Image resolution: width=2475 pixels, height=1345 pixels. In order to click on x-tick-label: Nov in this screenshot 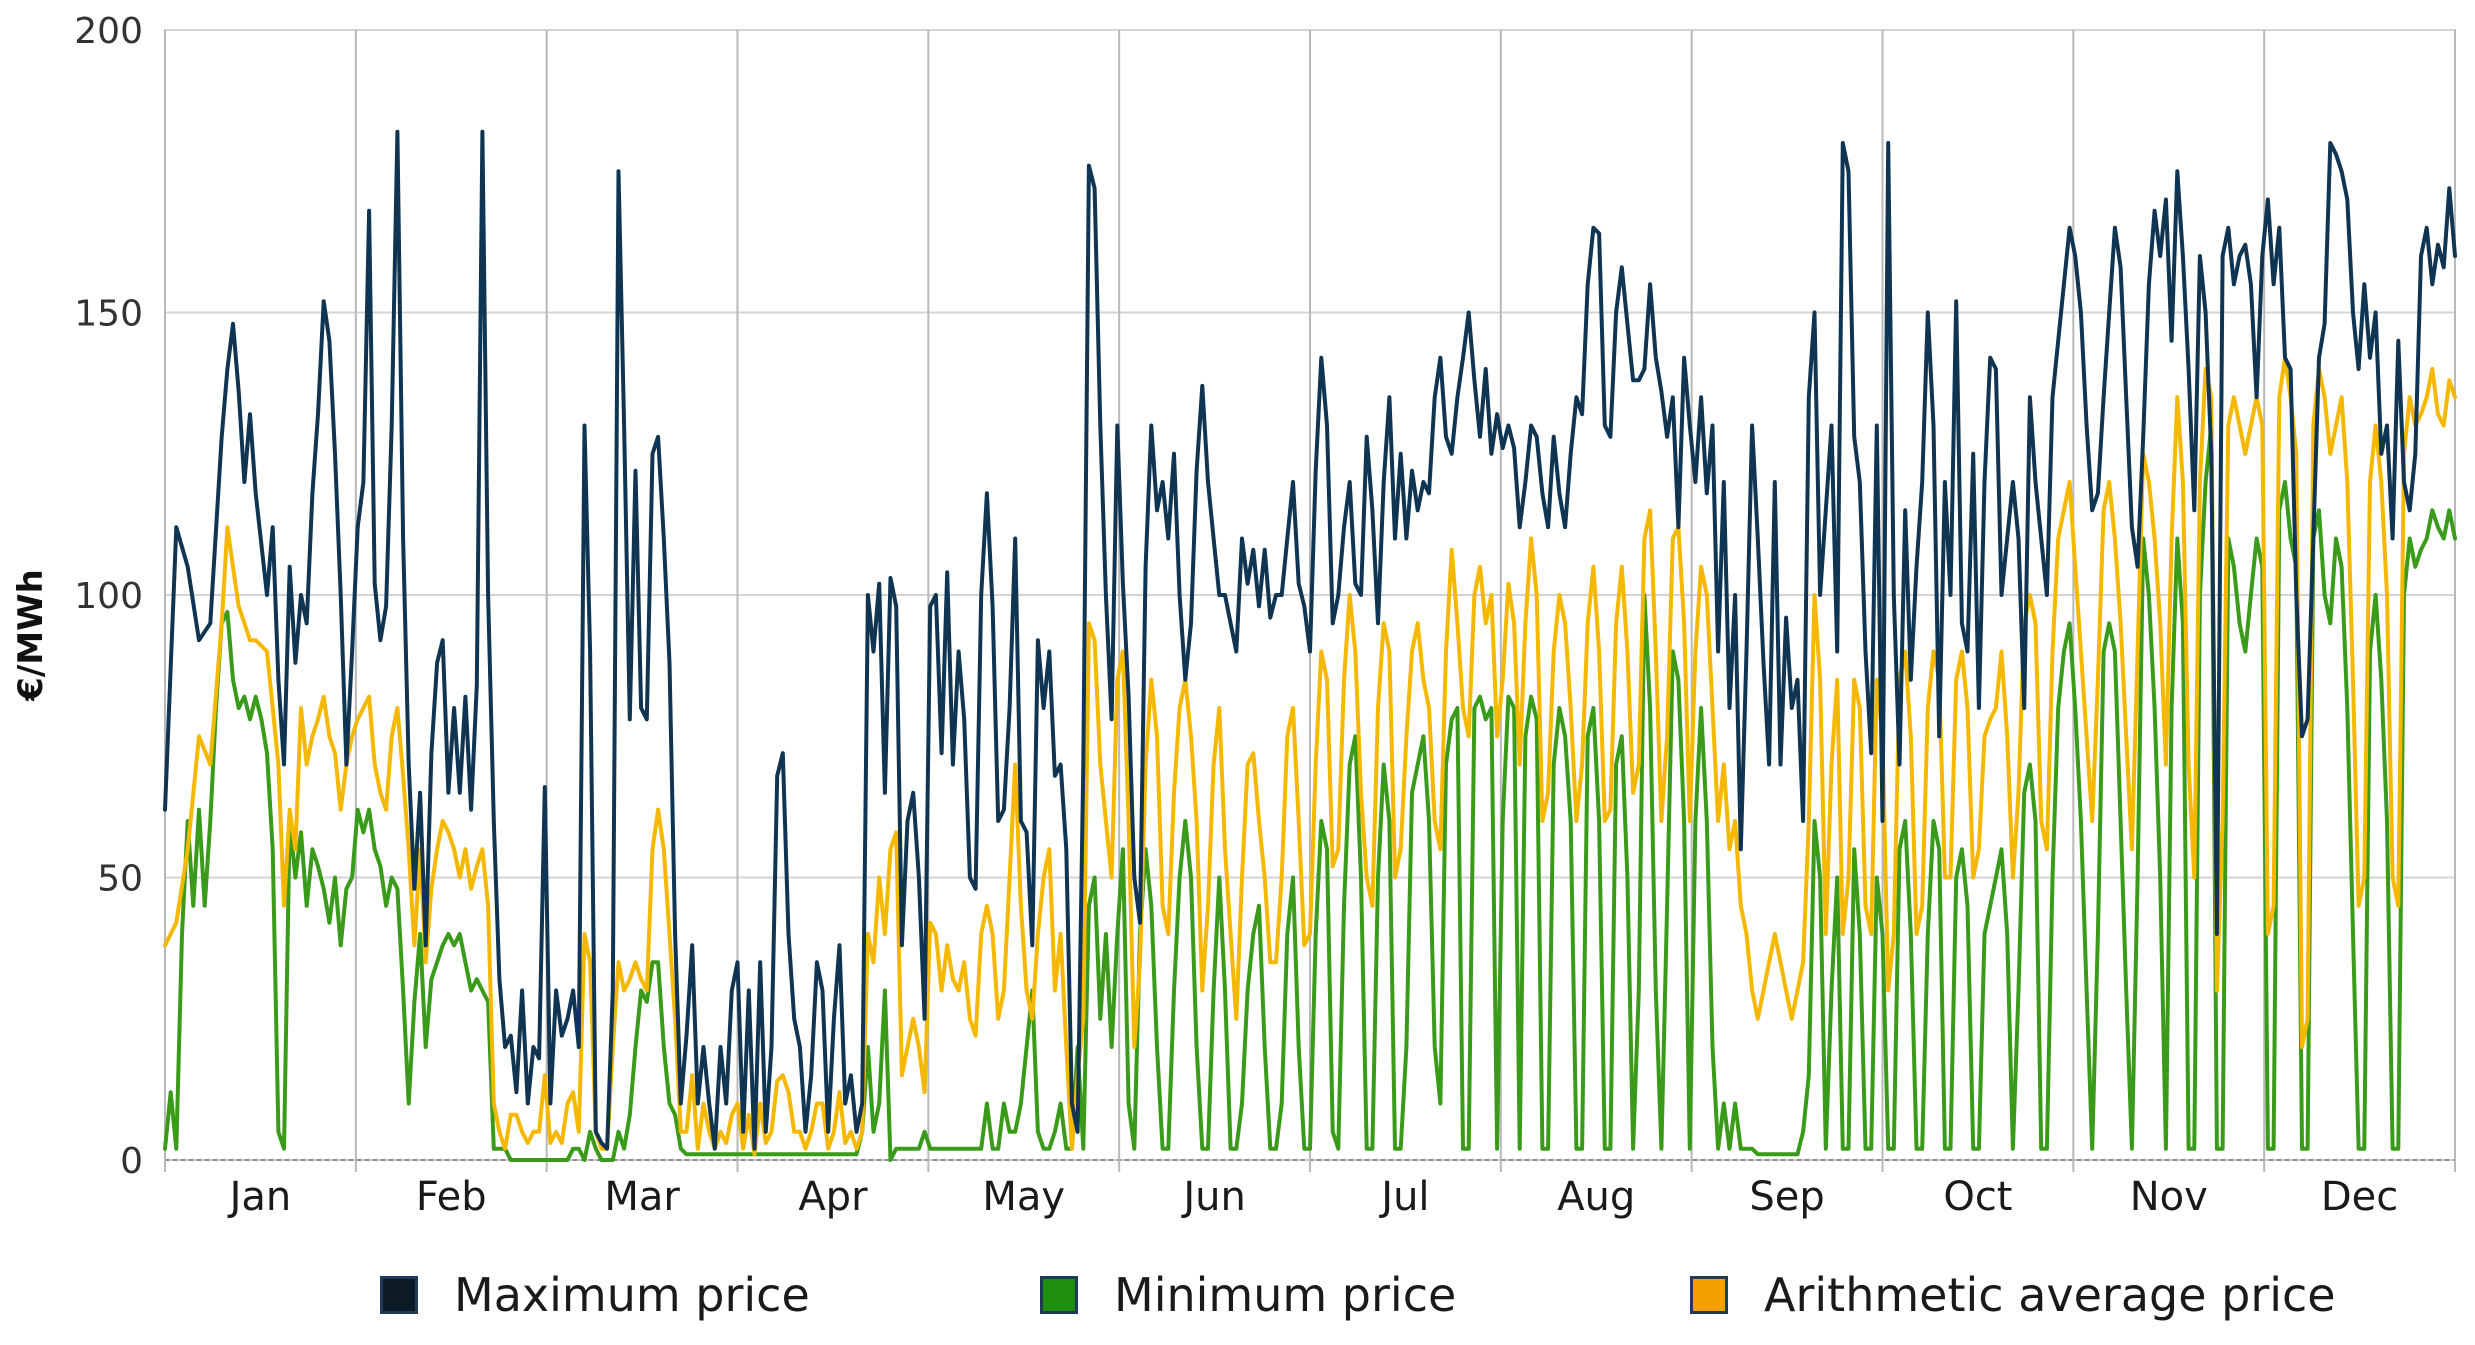, I will do `click(2169, 1197)`.